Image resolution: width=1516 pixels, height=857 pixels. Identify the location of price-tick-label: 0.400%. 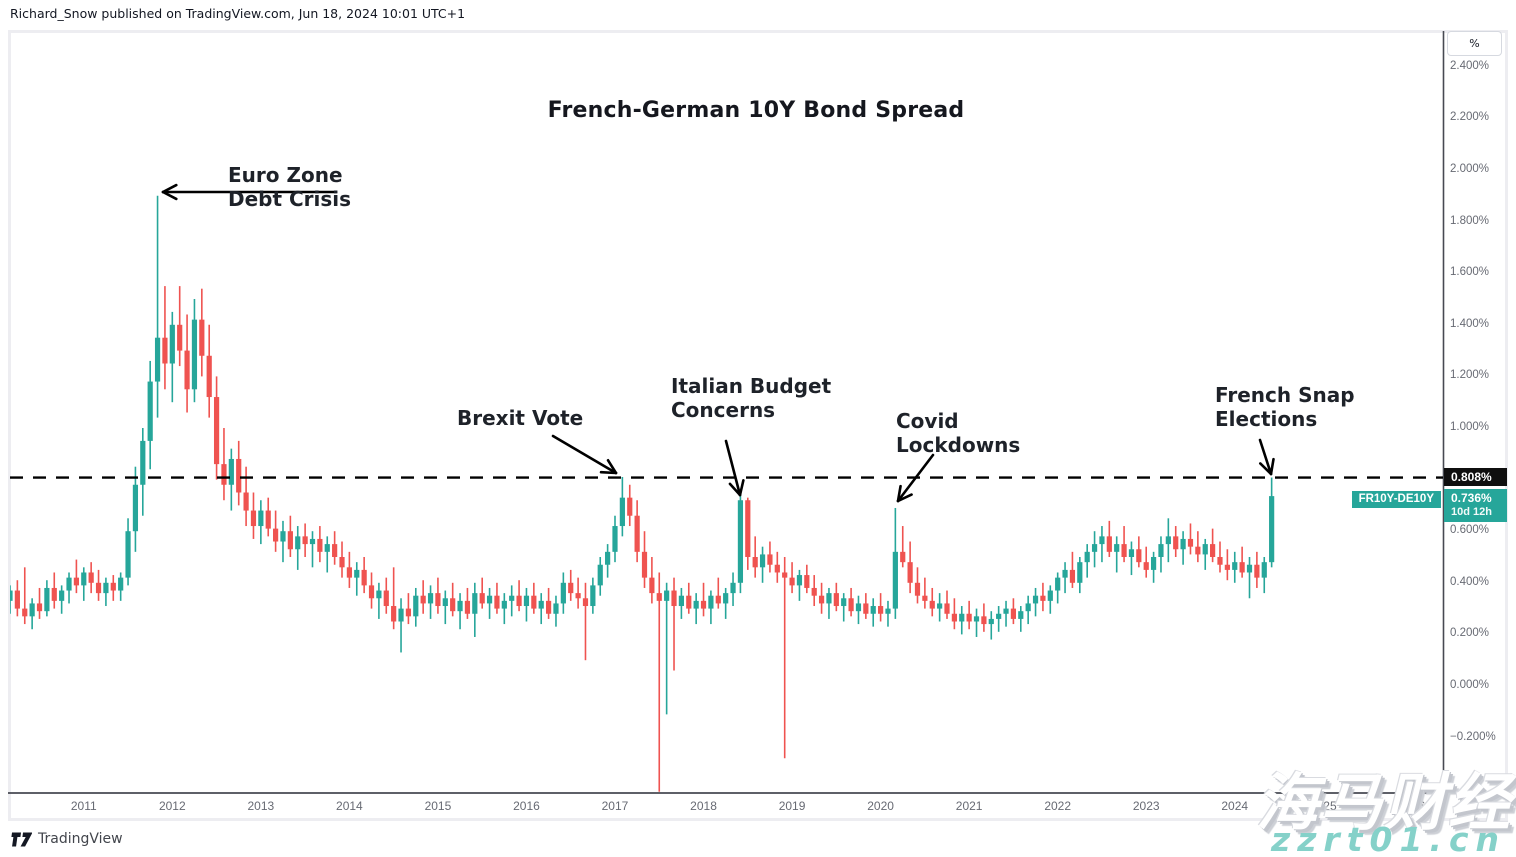
(1470, 581).